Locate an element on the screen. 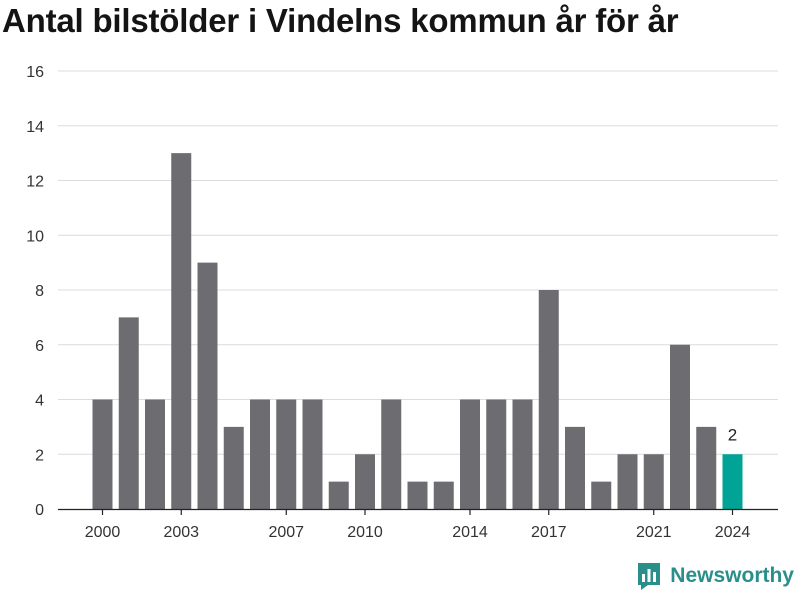 The height and width of the screenshot is (600, 800). y-tick-label: 16 is located at coordinates (35, 72).